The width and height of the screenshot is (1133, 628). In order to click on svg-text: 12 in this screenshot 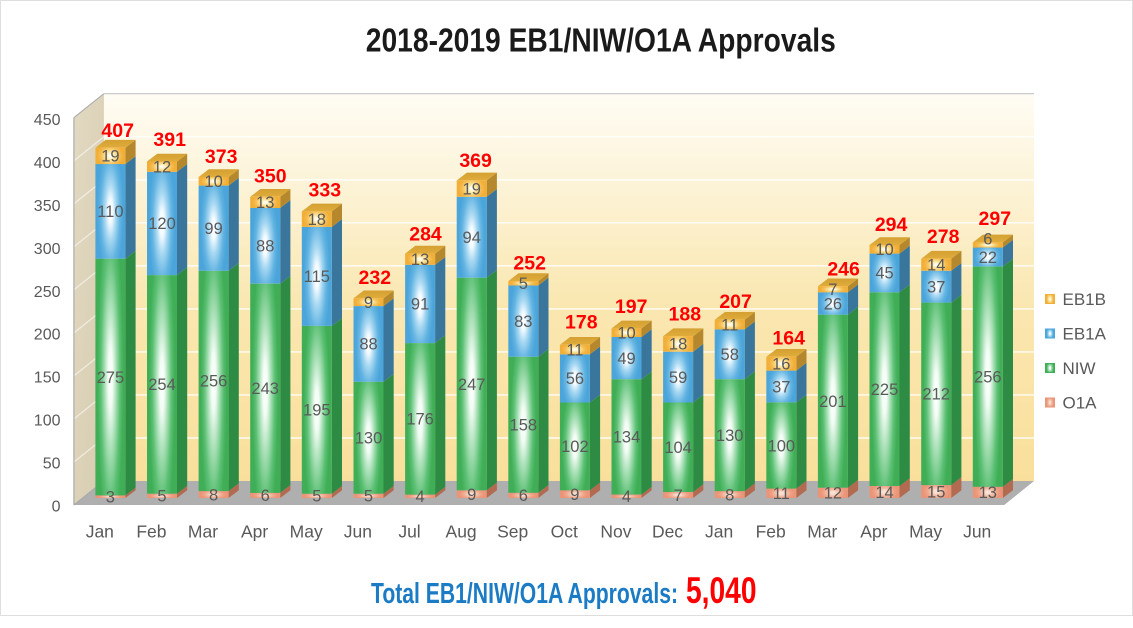, I will do `click(833, 494)`.